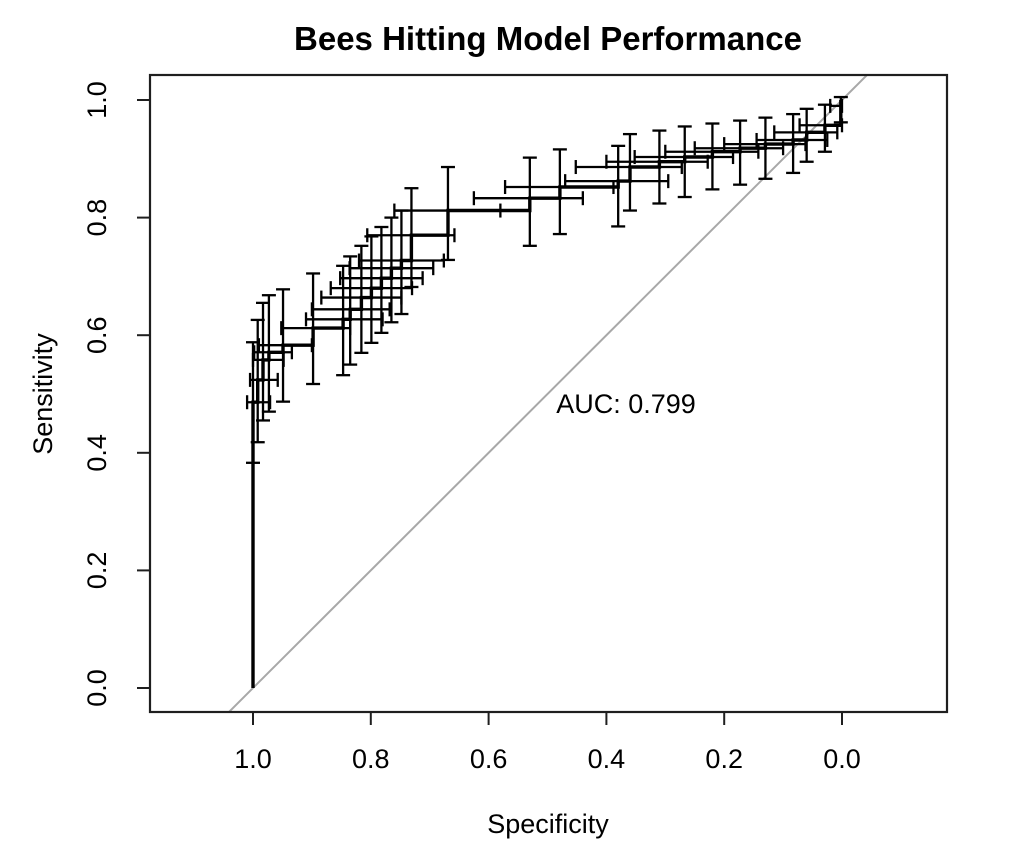 The height and width of the screenshot is (861, 1023). What do you see at coordinates (97, 453) in the screenshot?
I see `y-tick-label: 0.4` at bounding box center [97, 453].